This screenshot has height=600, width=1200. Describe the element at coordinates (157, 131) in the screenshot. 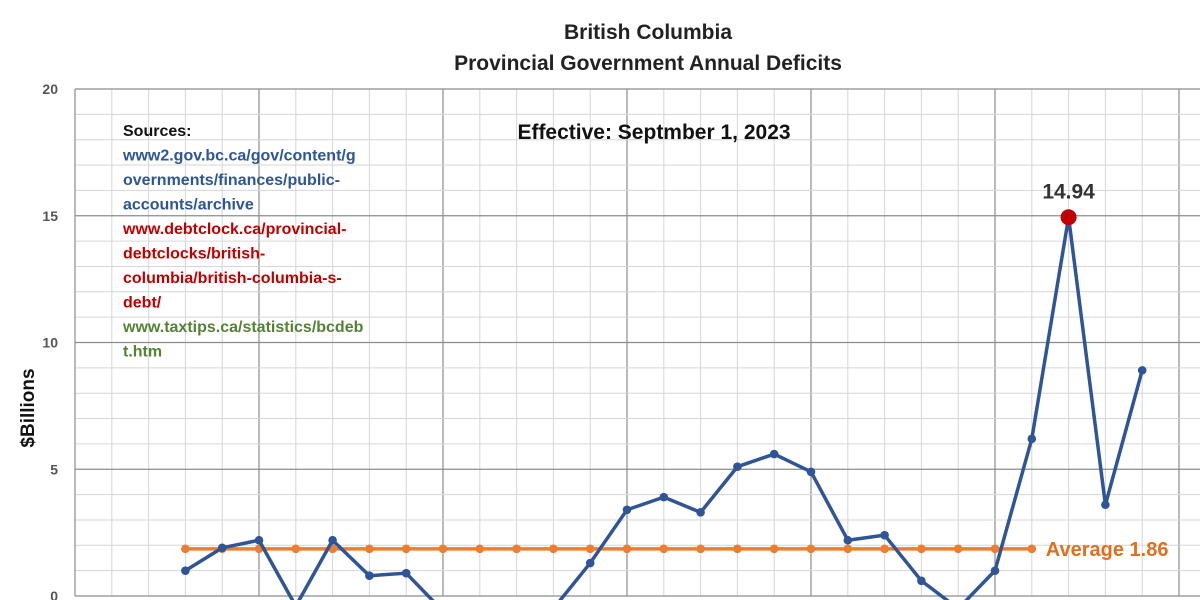

I see `sources-heading: Sources:` at that location.